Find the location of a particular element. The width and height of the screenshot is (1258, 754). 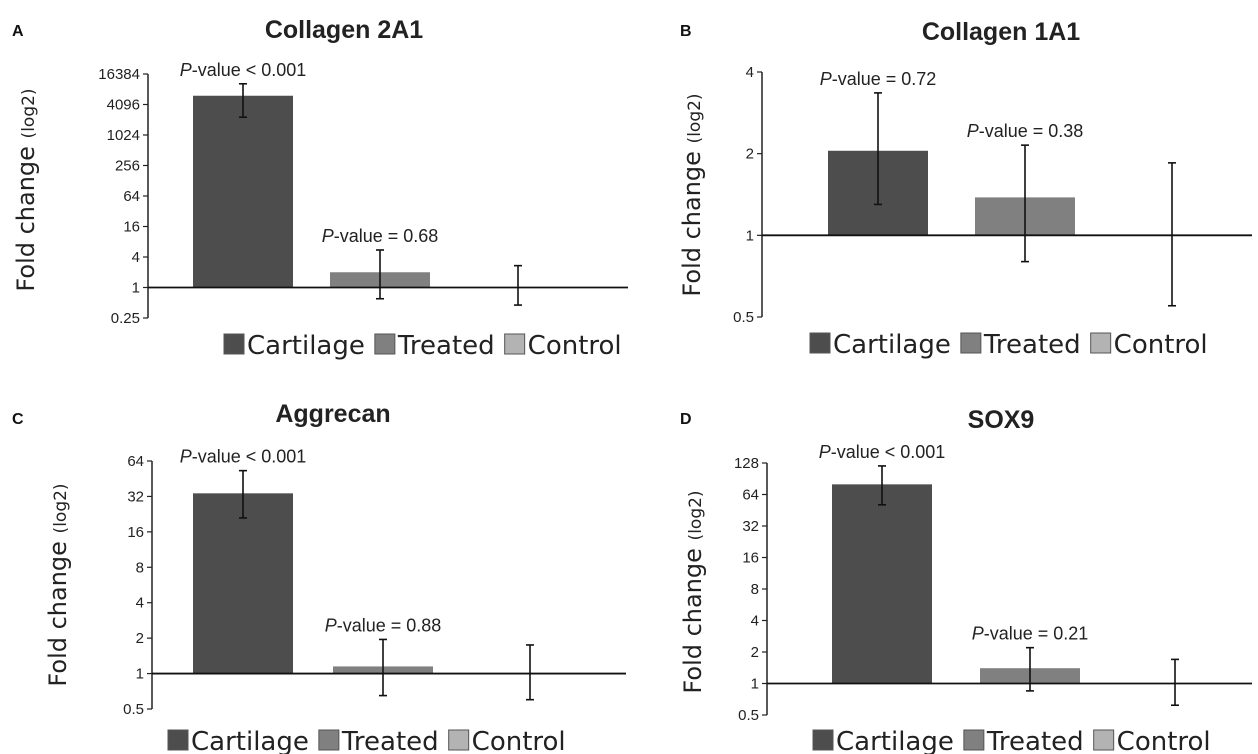

panel-letter: C is located at coordinates (18, 419).